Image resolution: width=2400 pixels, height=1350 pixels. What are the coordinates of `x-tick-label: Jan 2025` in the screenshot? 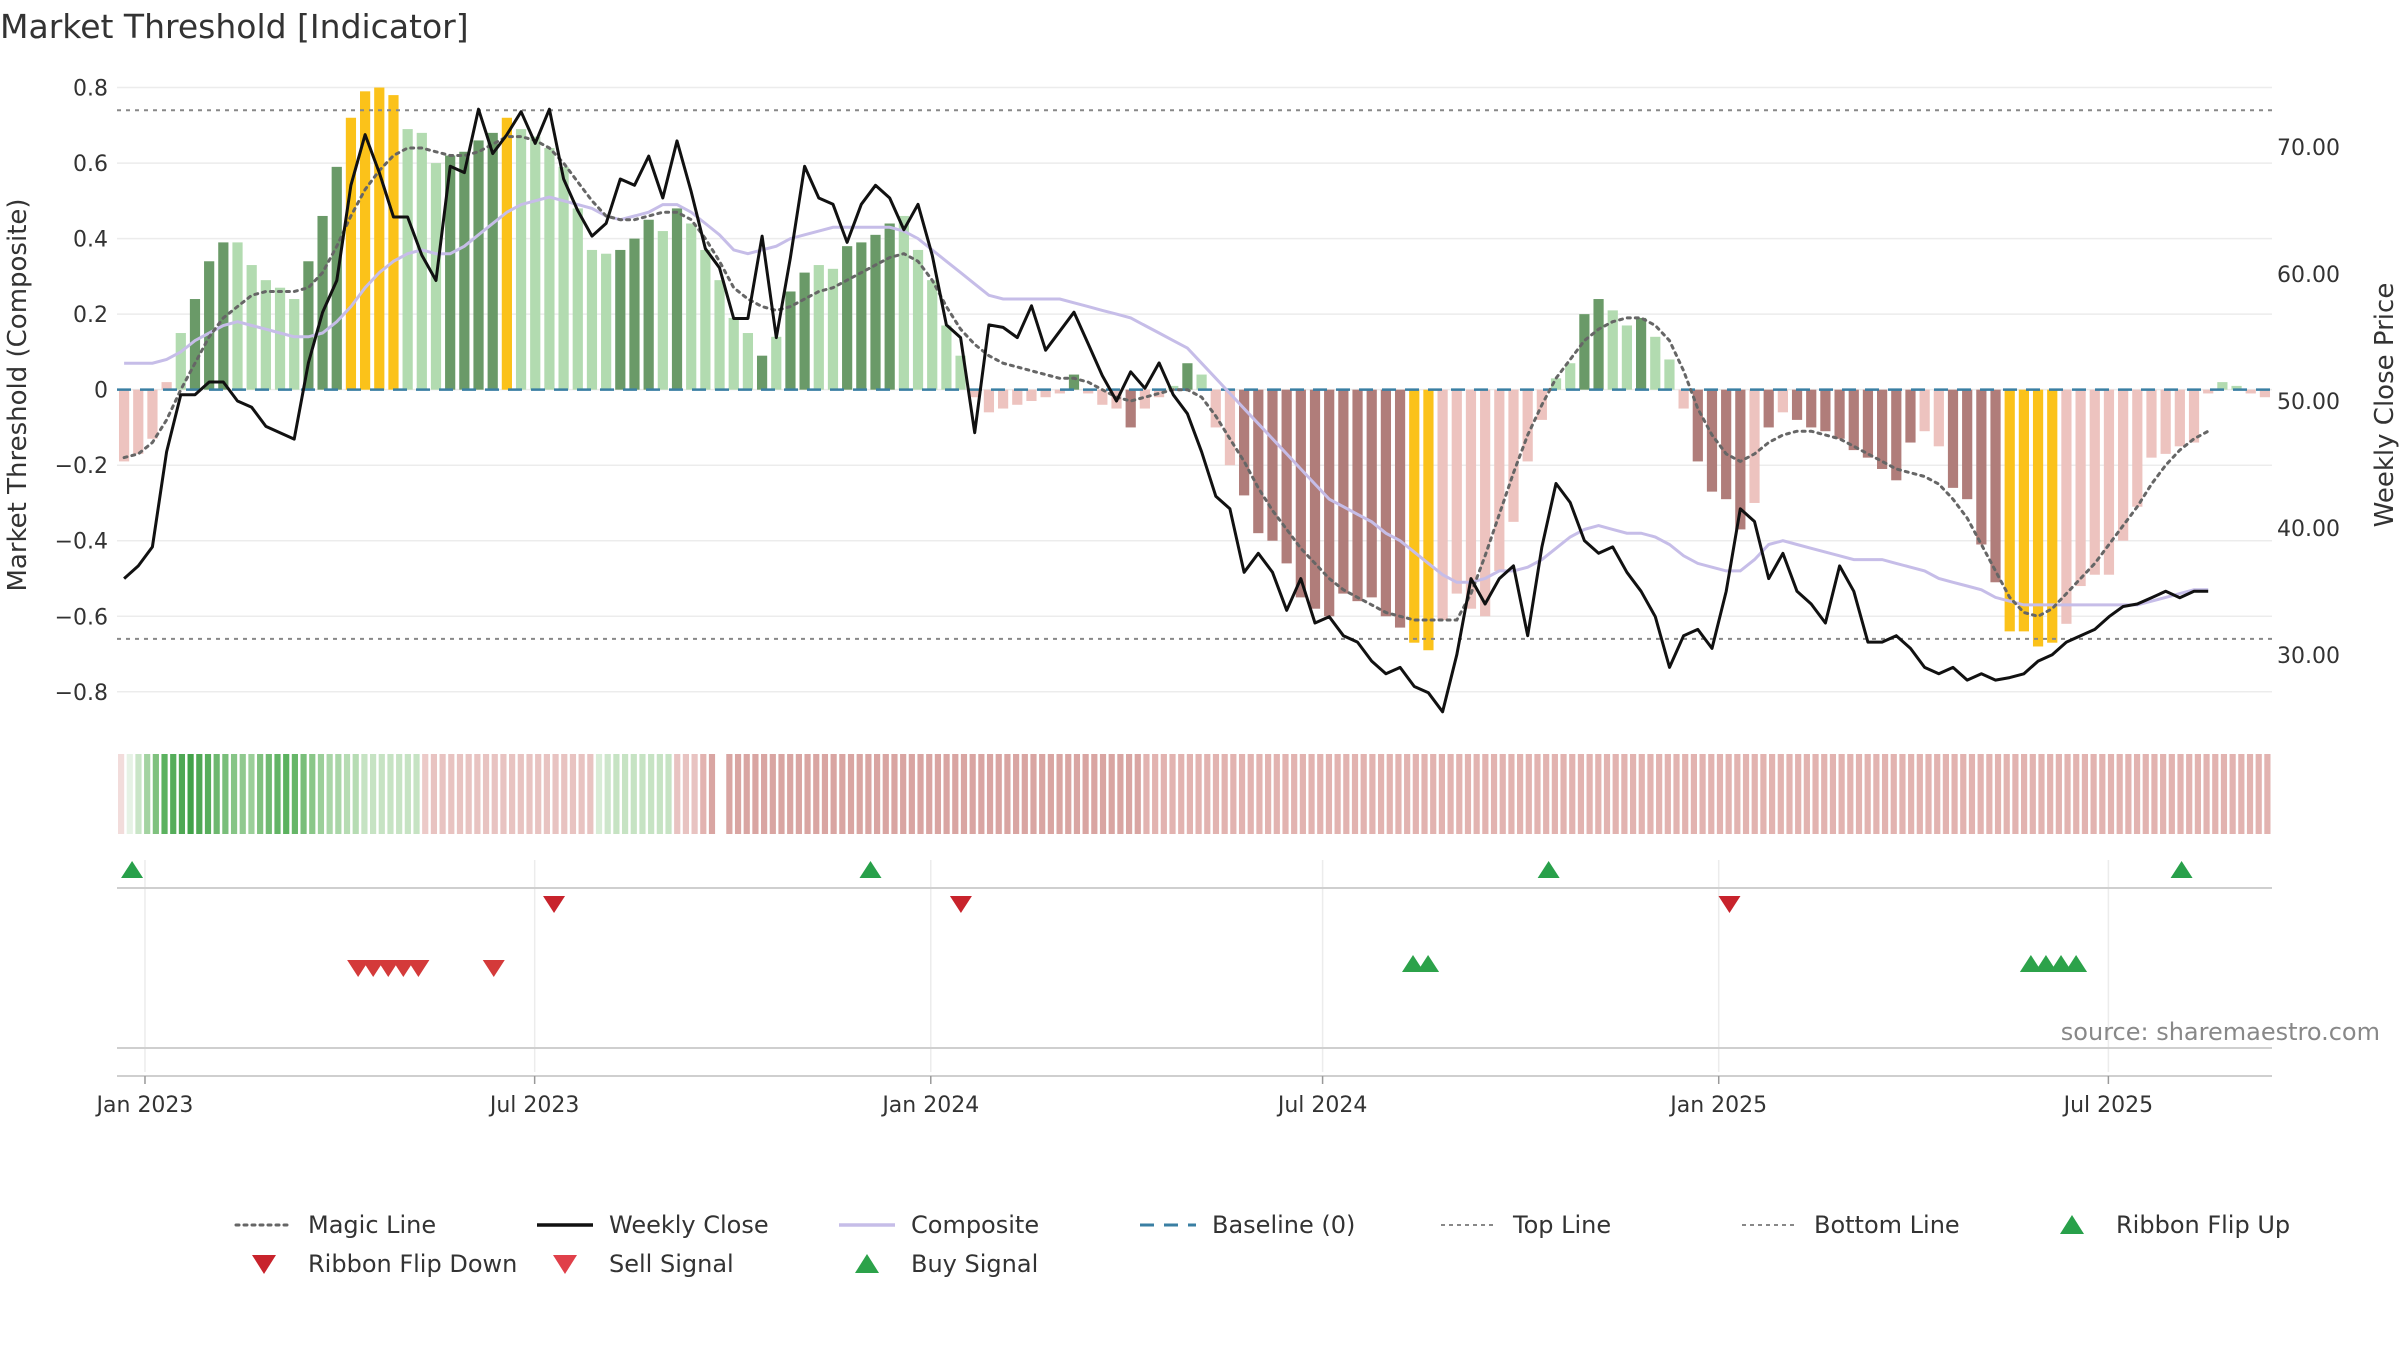 It's located at (1717, 1105).